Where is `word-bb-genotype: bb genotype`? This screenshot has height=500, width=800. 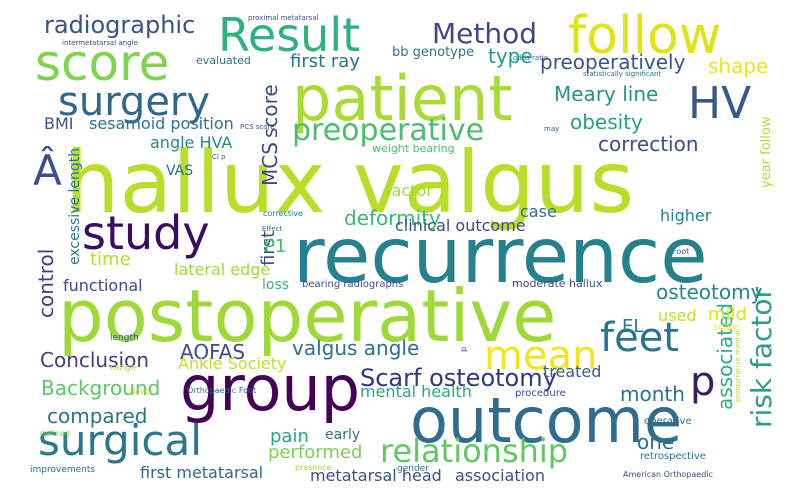
word-bb-genotype: bb genotype is located at coordinates (433, 52).